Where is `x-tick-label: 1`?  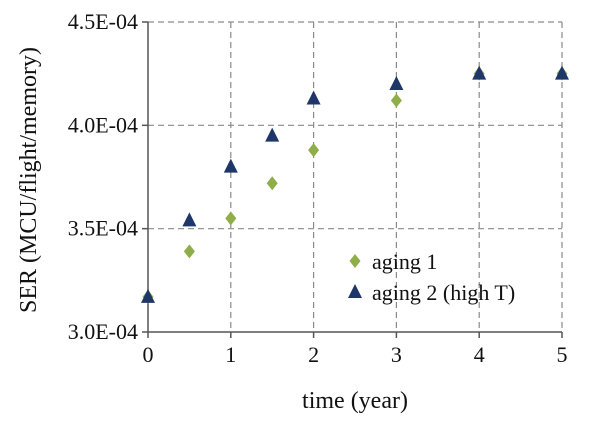
x-tick-label: 1 is located at coordinates (230, 354).